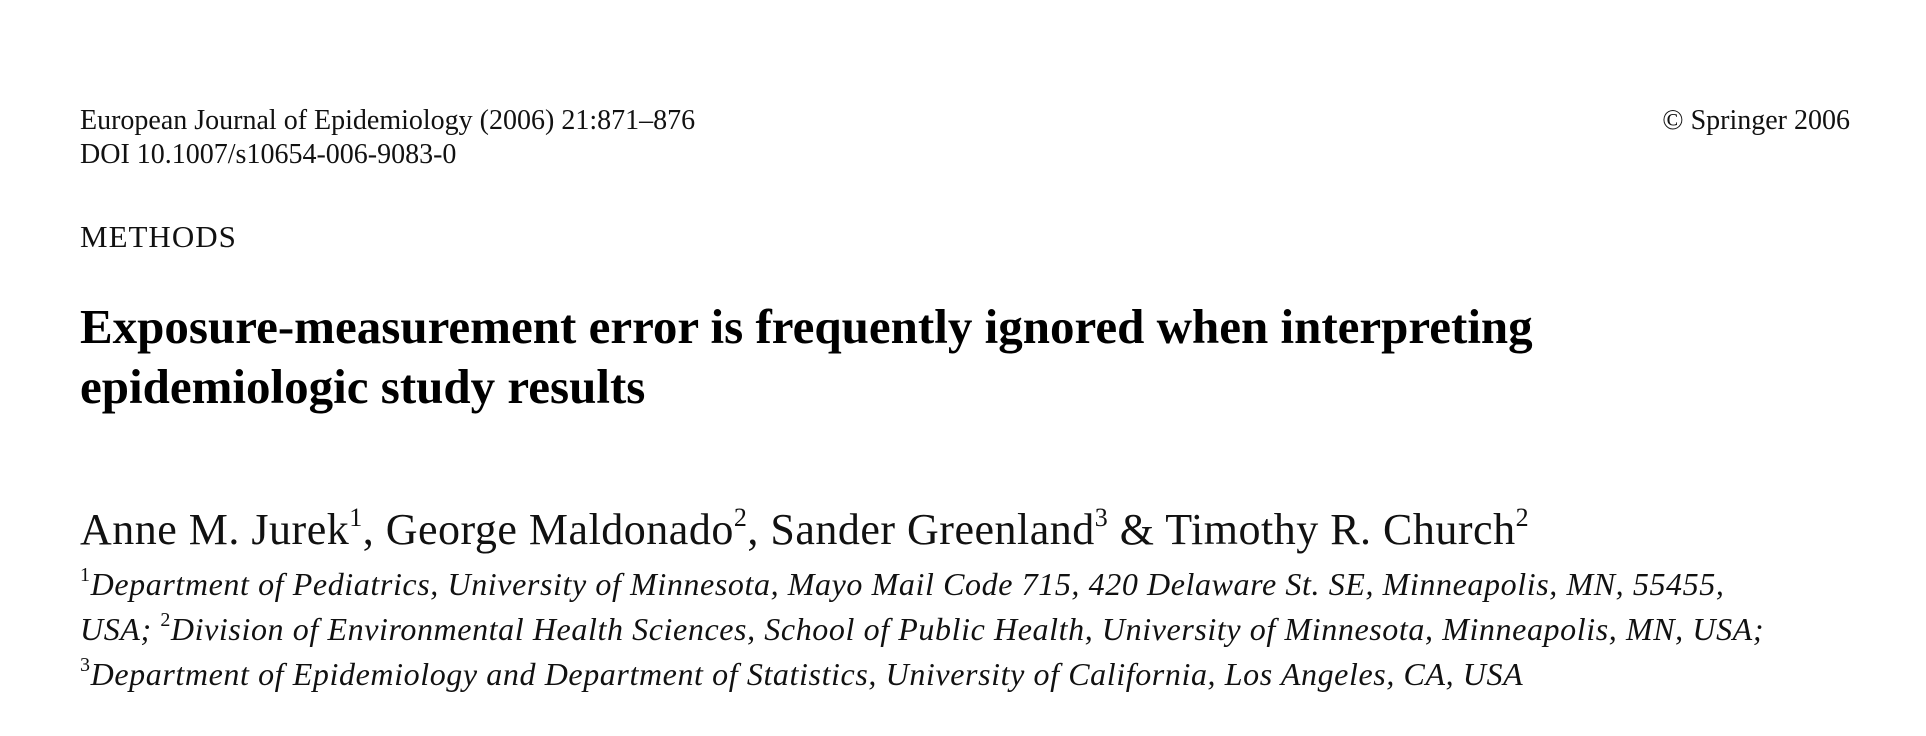 This screenshot has width=1926, height=736. Describe the element at coordinates (1340, 529) in the screenshot. I see `author-name: Timothy R. Church` at that location.